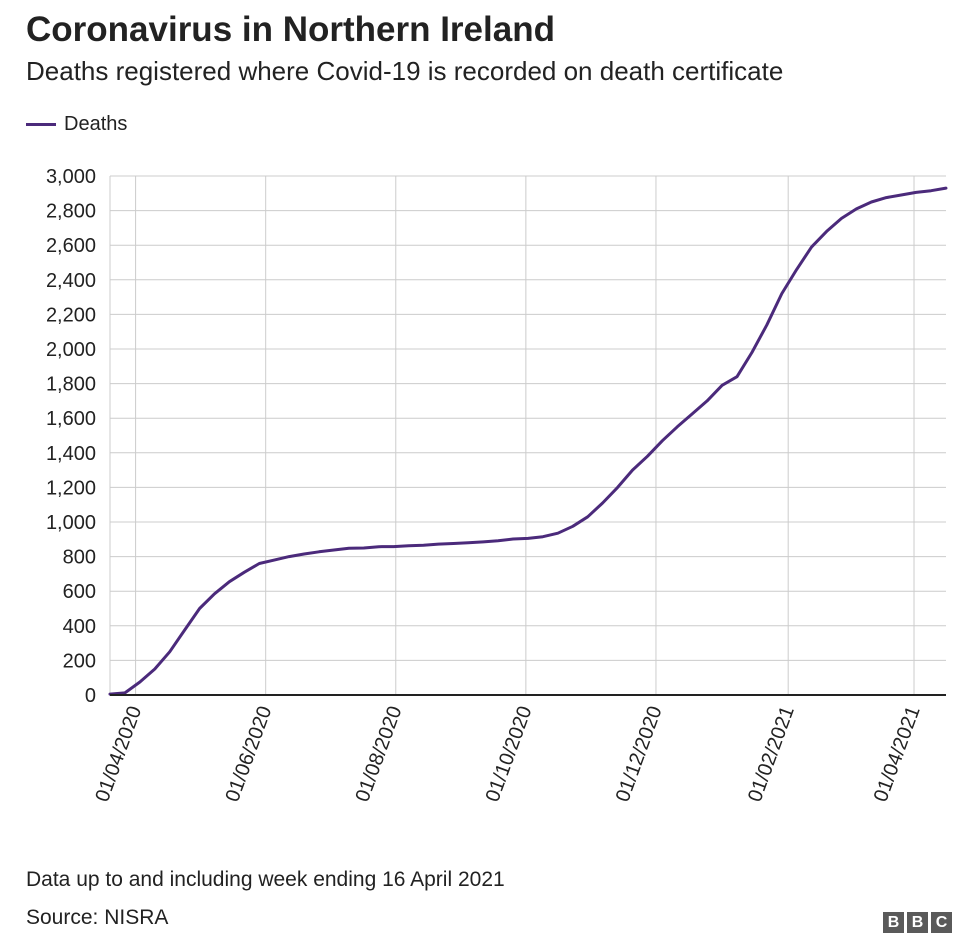  Describe the element at coordinates (97, 917) in the screenshot. I see `source-credit: Source: NISRA` at that location.